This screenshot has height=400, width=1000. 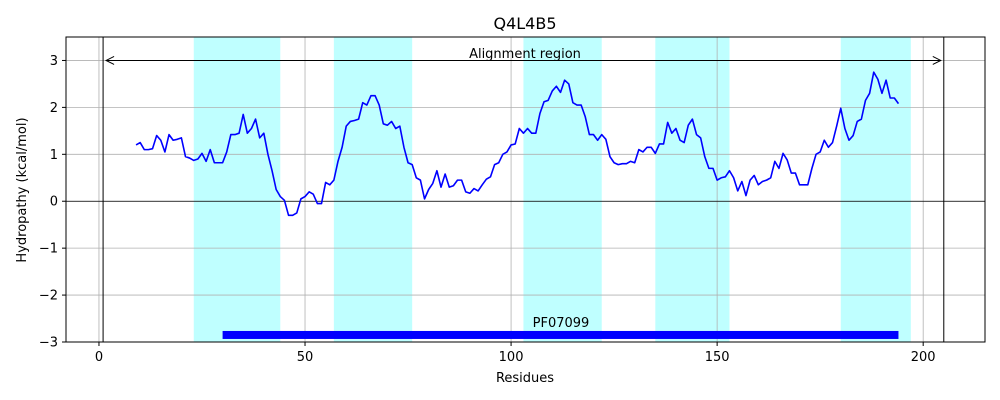 I want to click on domain-label: PF07099, so click(x=561, y=323).